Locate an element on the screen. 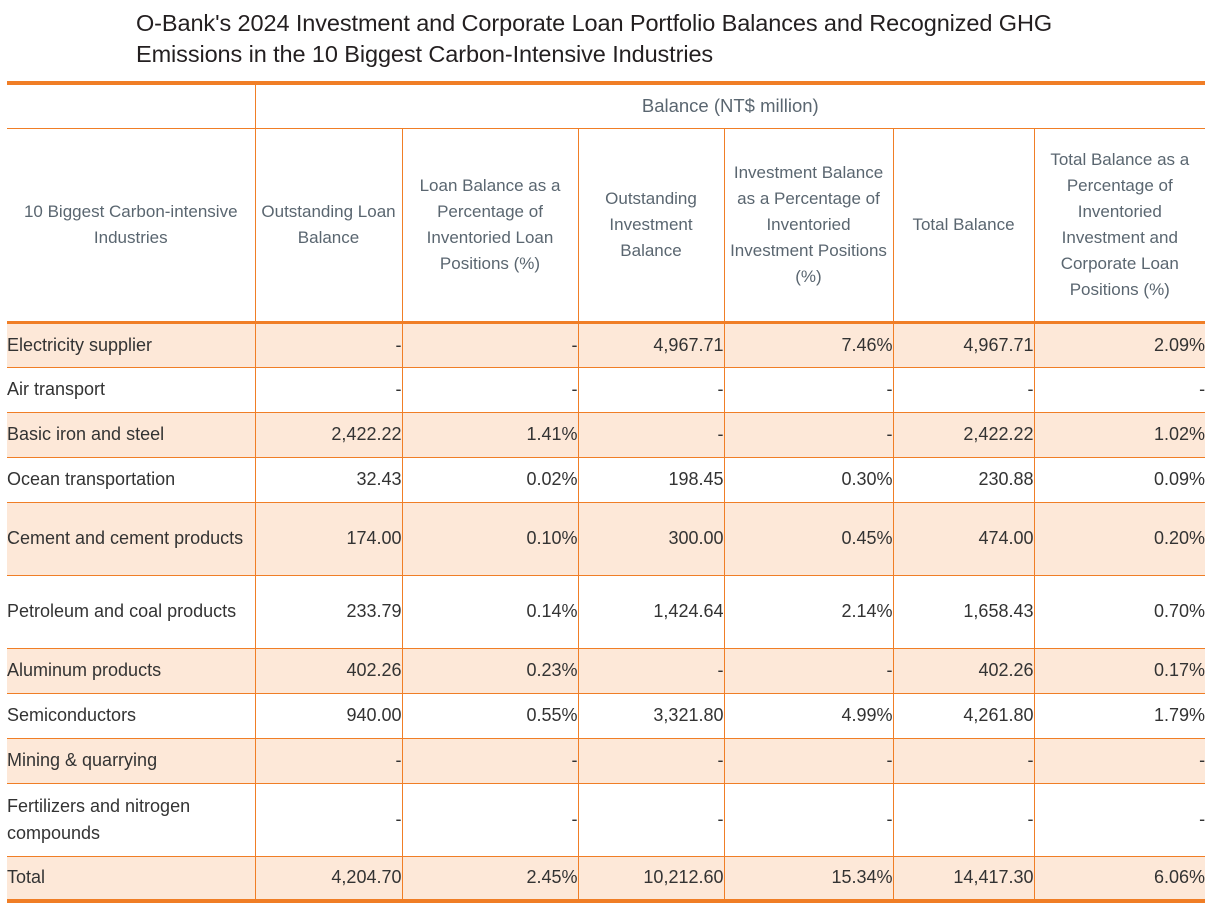 The height and width of the screenshot is (916, 1212). cell-loan-balance-pct: 1.41% is located at coordinates (490, 434).